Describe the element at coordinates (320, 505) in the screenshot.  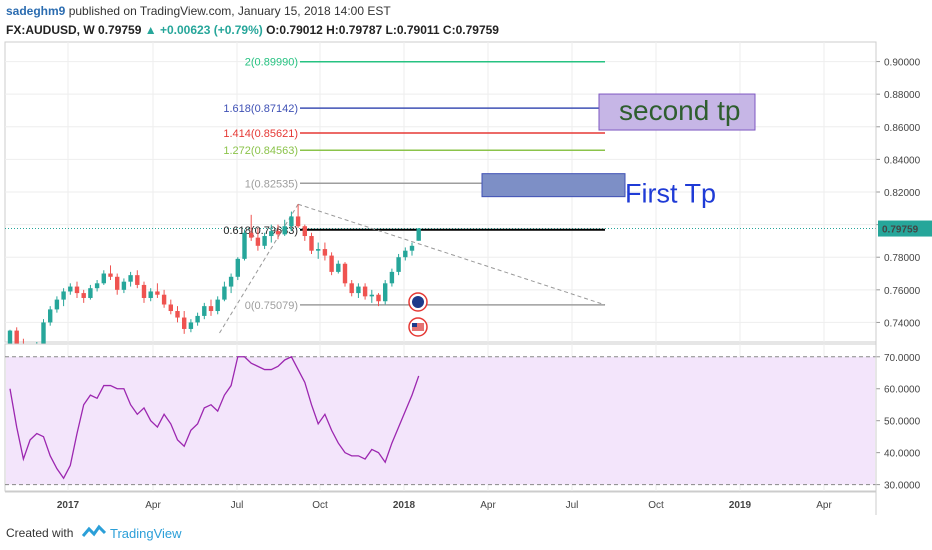
I see `time-tick-label: Oct` at that location.